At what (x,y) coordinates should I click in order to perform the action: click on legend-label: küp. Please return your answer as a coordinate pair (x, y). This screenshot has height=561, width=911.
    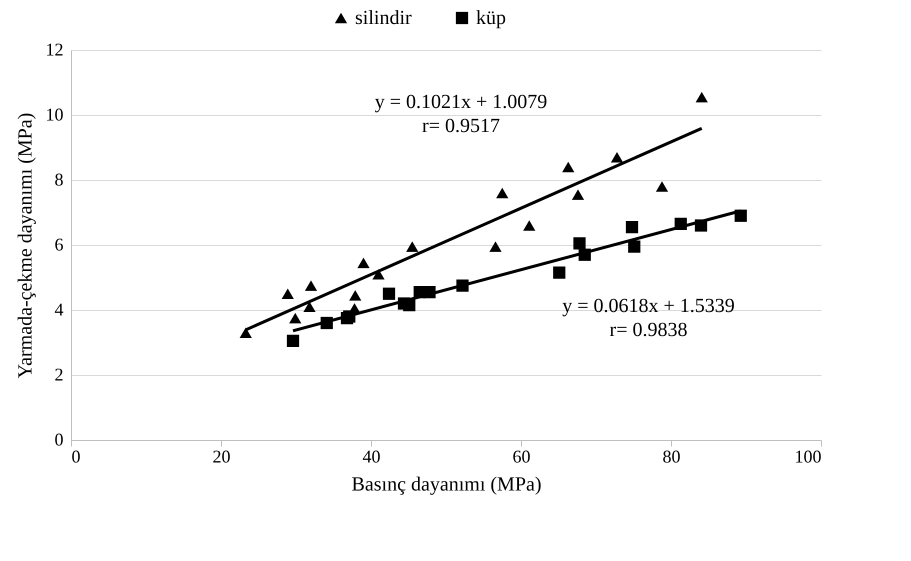
    Looking at the image, I should click on (491, 18).